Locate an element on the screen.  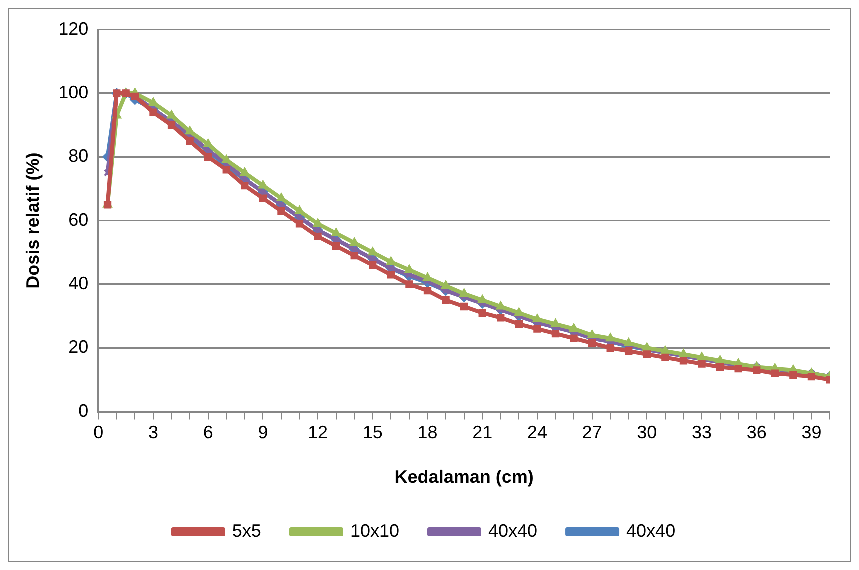
y-axis-title: Dosis relatif (%) is located at coordinates (32, 220).